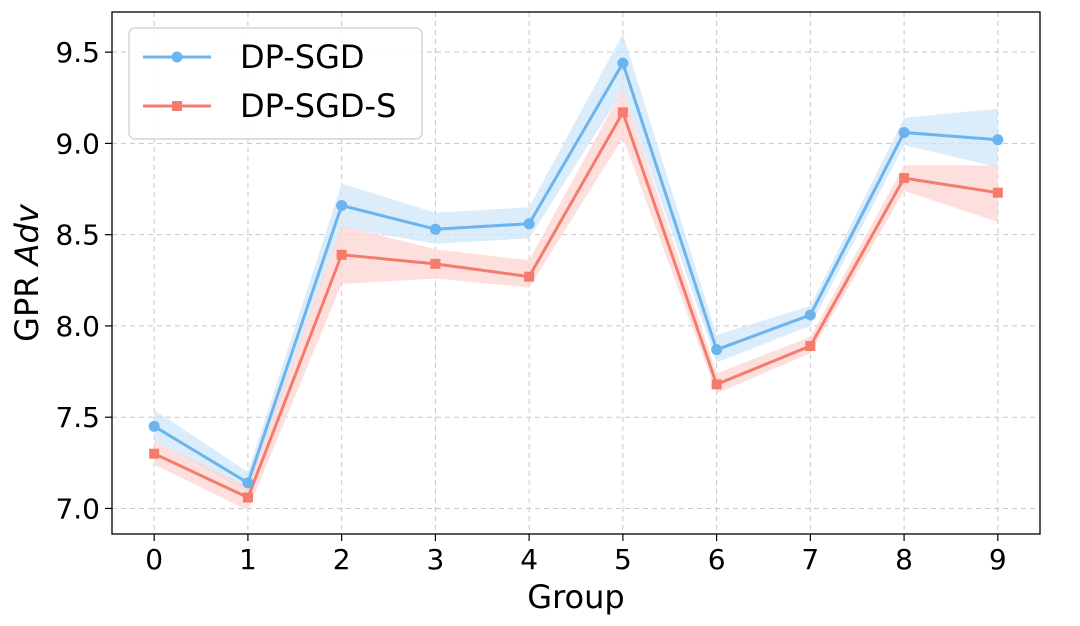 The height and width of the screenshot is (626, 1080). Describe the element at coordinates (248, 559) in the screenshot. I see `x-tick-label: 1` at that location.